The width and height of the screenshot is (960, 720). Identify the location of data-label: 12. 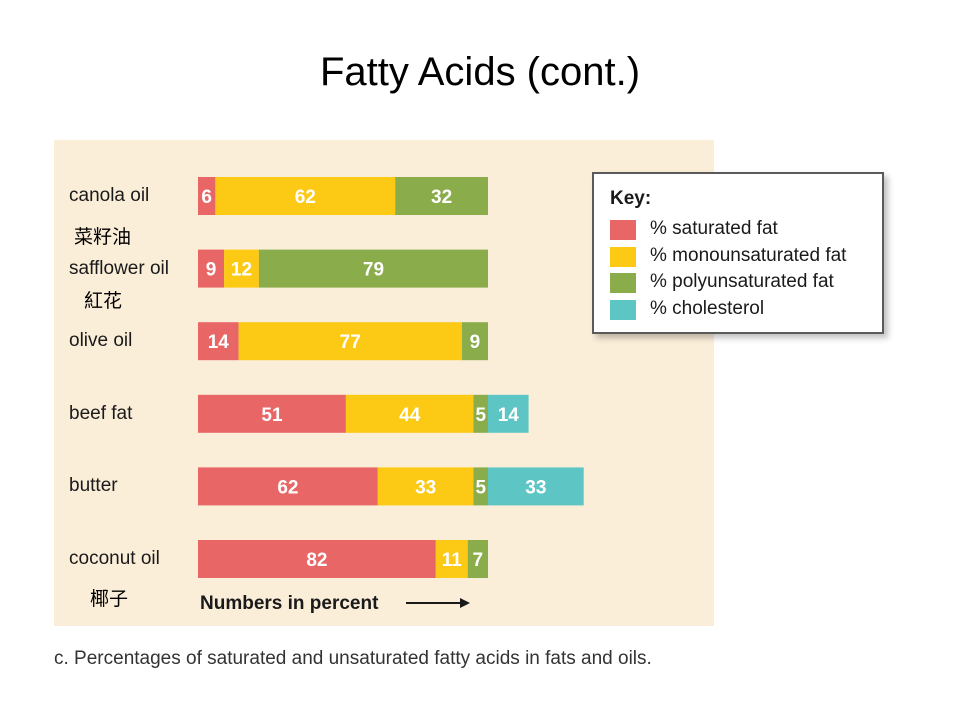
(241, 270).